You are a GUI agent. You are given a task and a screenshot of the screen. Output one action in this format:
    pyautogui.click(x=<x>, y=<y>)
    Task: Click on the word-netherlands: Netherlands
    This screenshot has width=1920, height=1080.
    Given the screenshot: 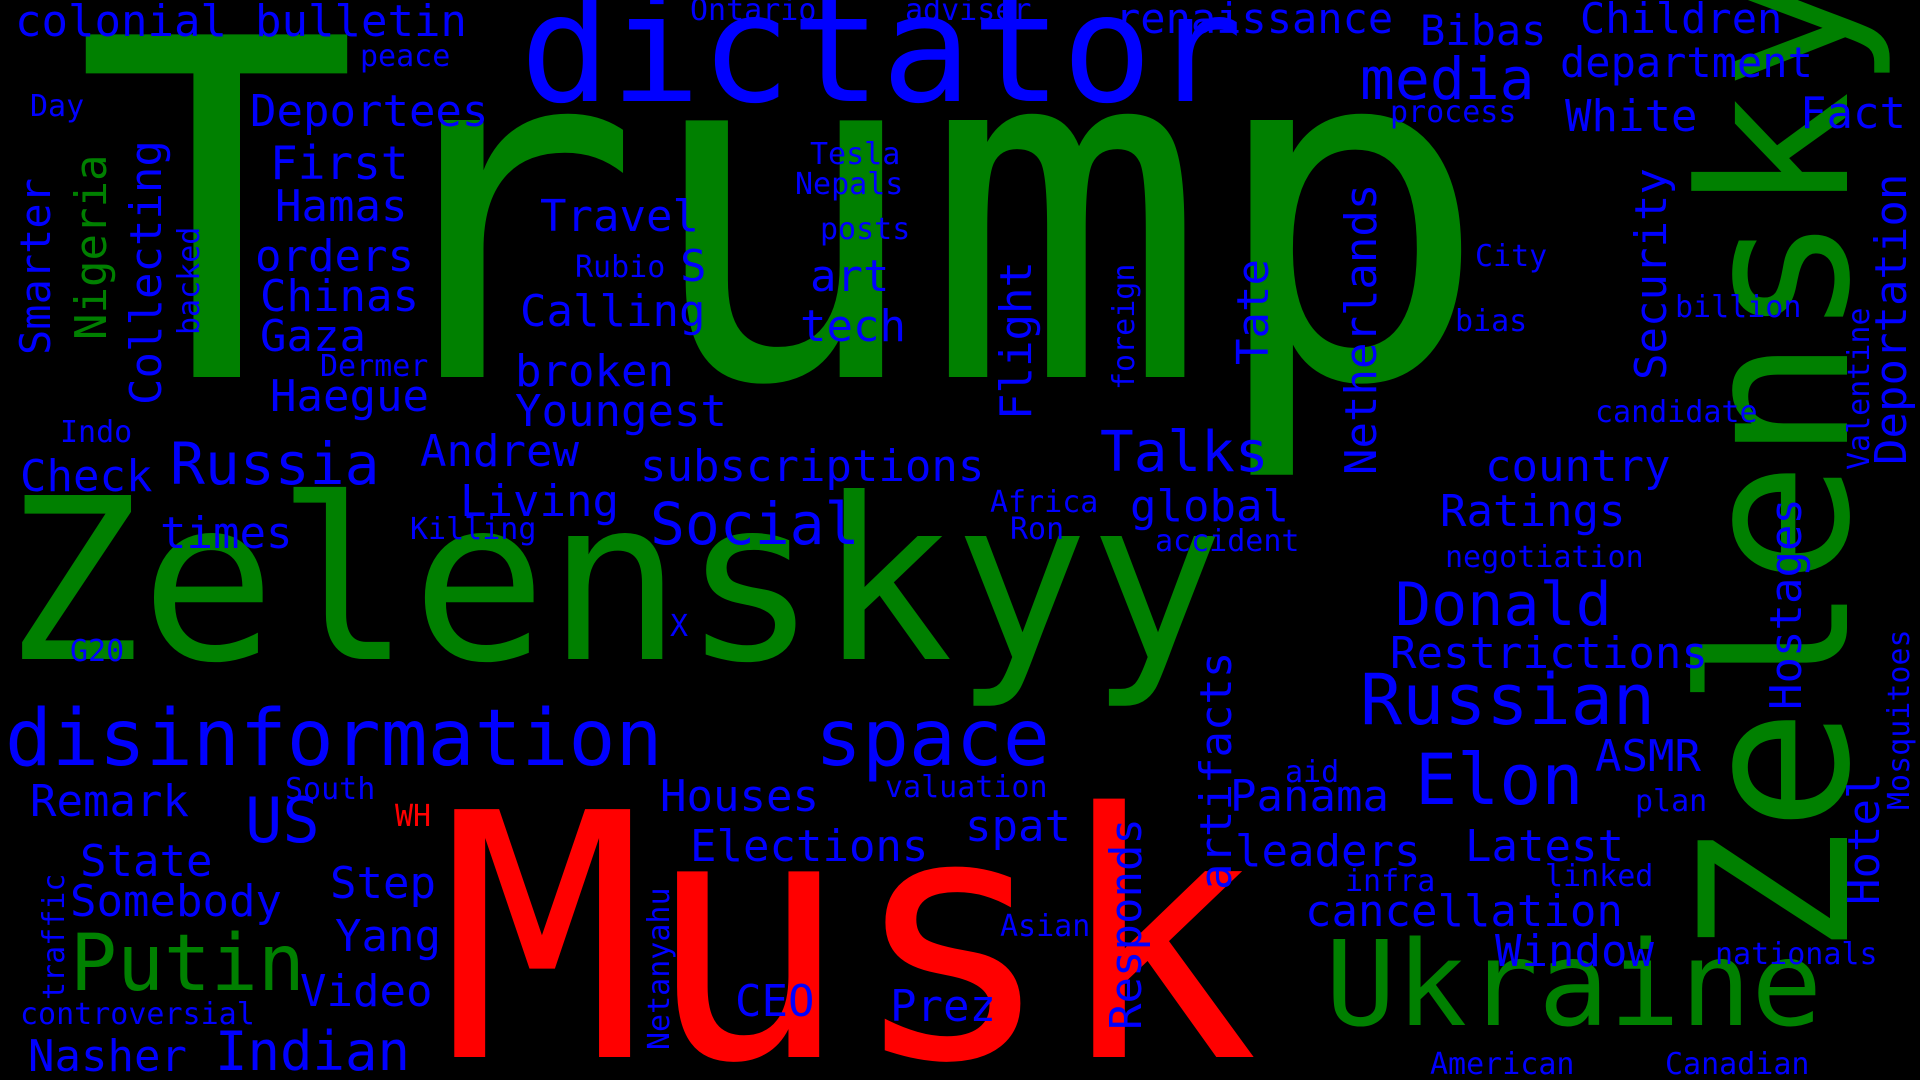 What is the action you would take?
    pyautogui.click(x=1361, y=329)
    